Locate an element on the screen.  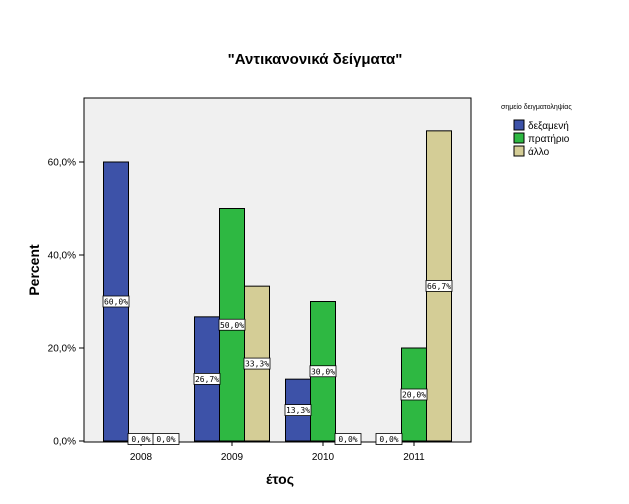
data-label: 26,7% is located at coordinates (207, 379).